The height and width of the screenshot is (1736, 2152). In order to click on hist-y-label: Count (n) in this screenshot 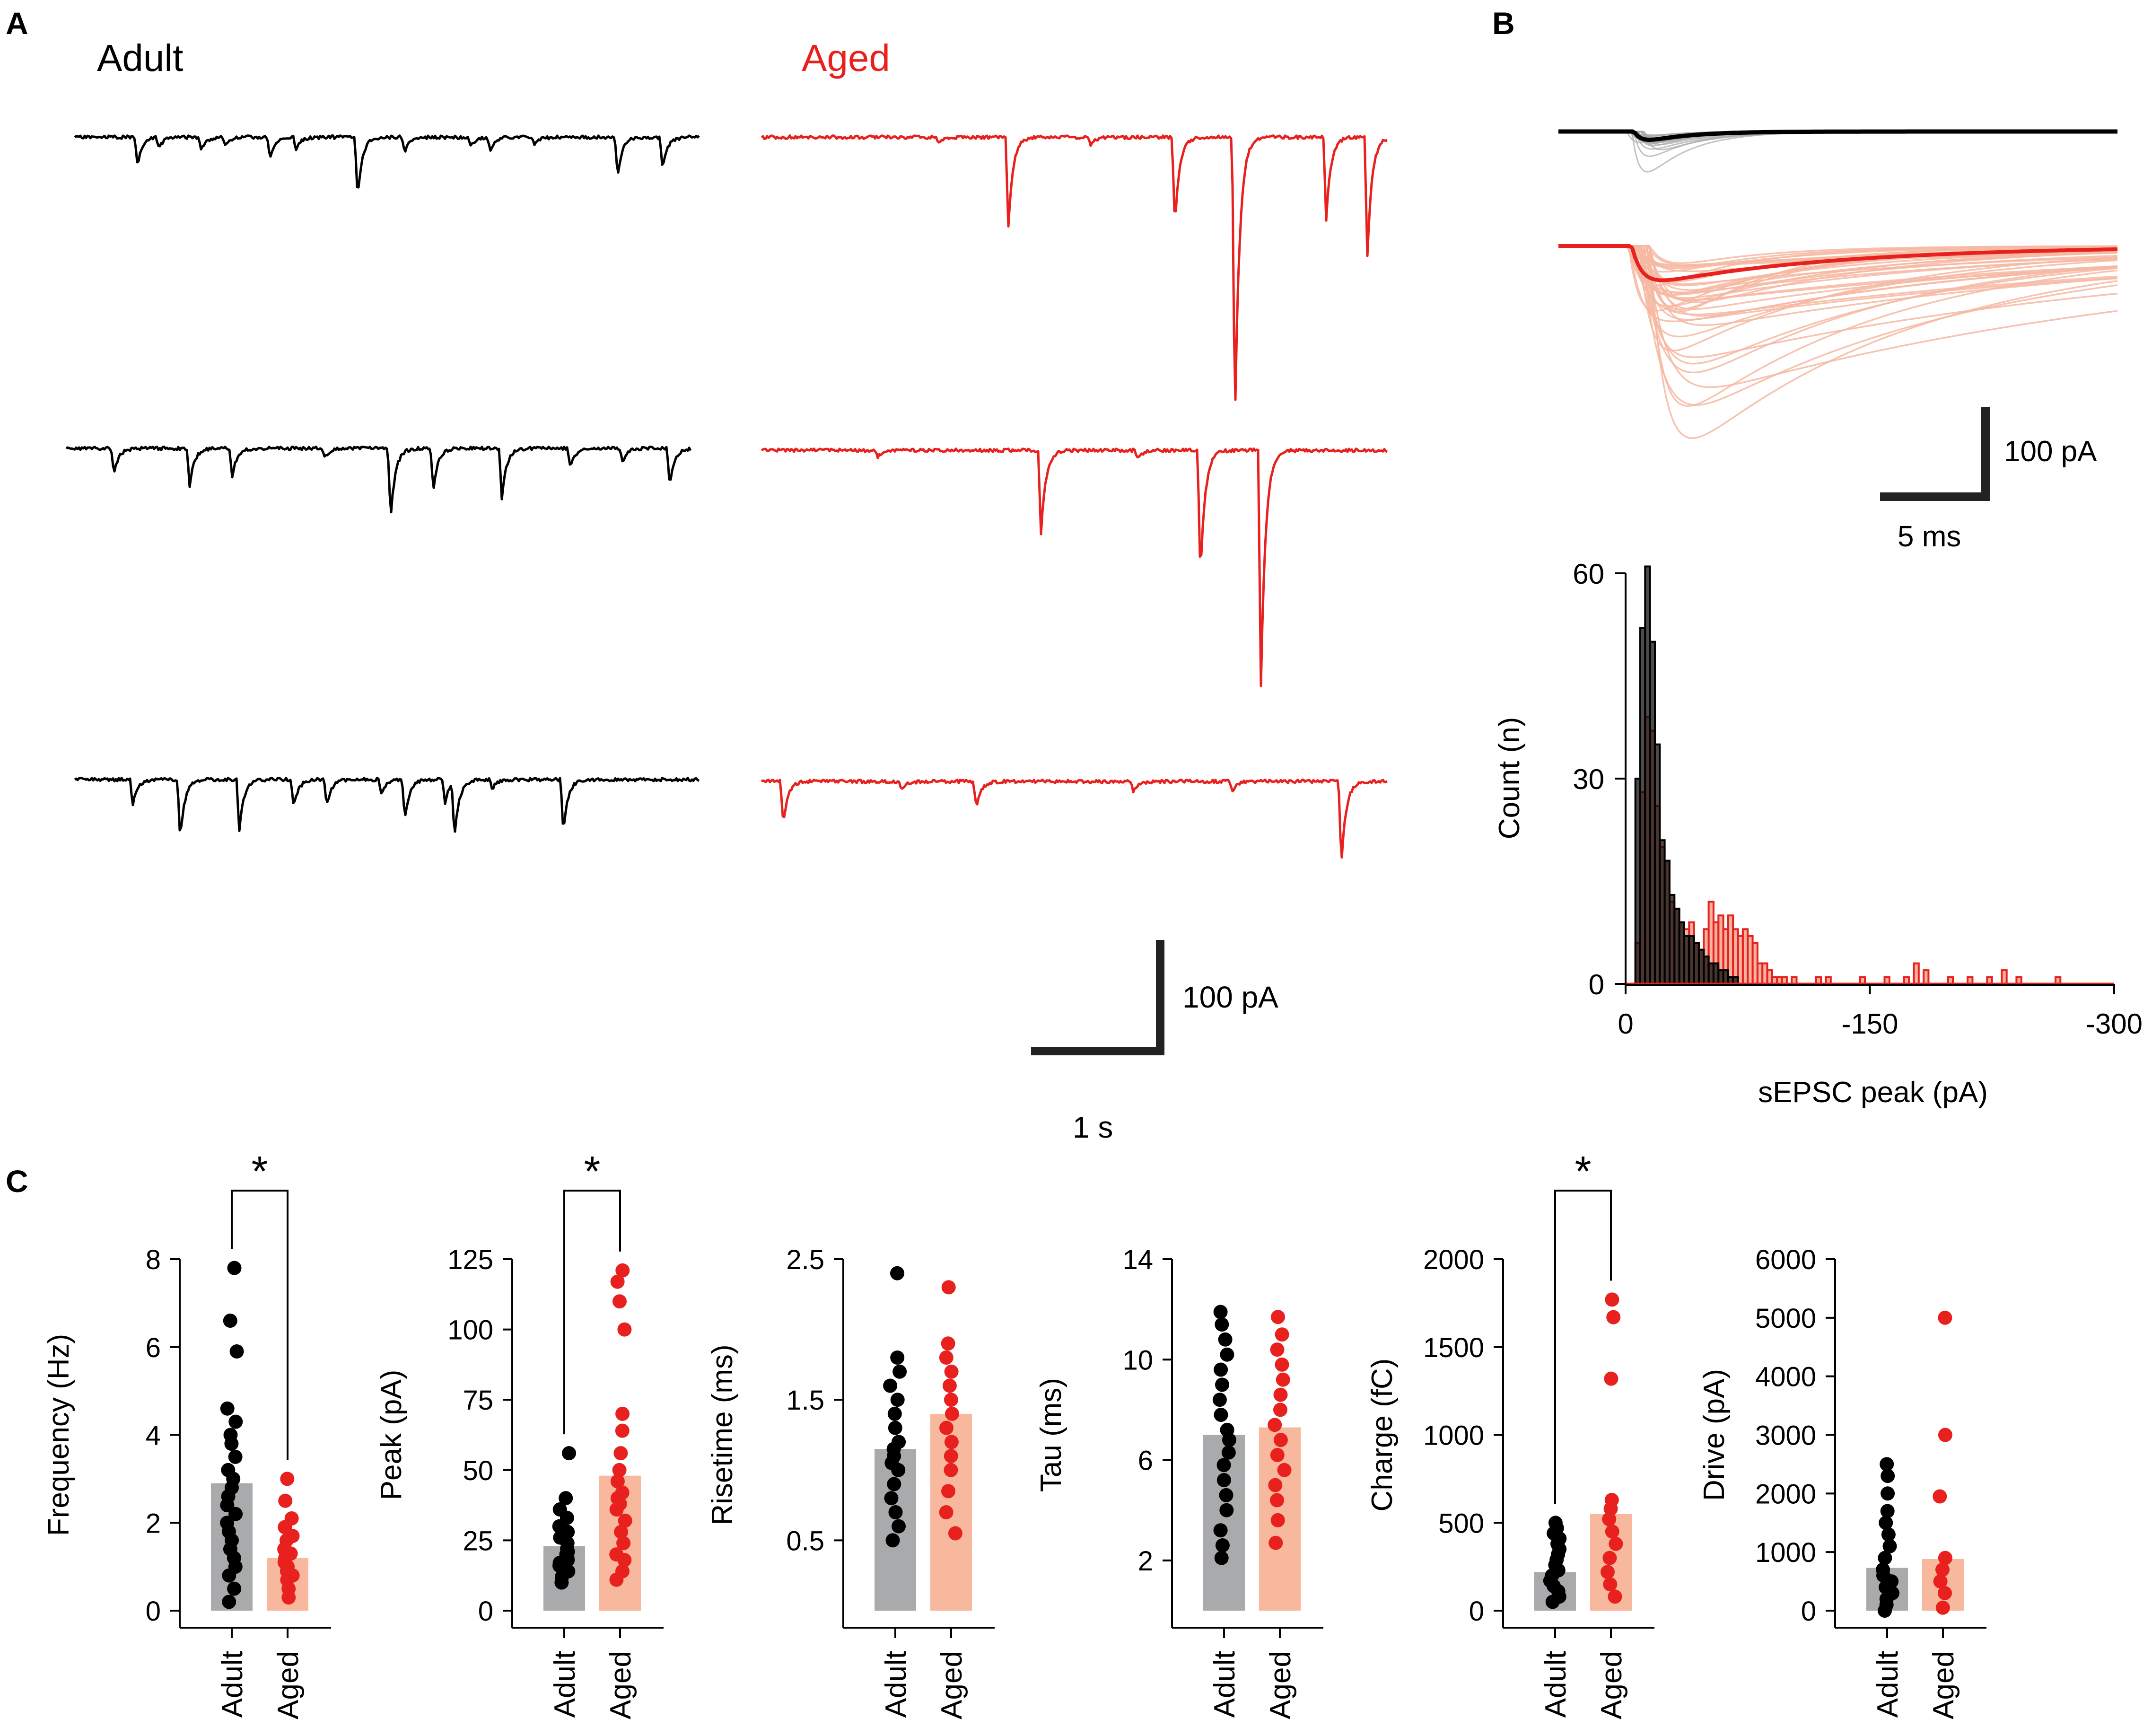, I will do `click(1510, 778)`.